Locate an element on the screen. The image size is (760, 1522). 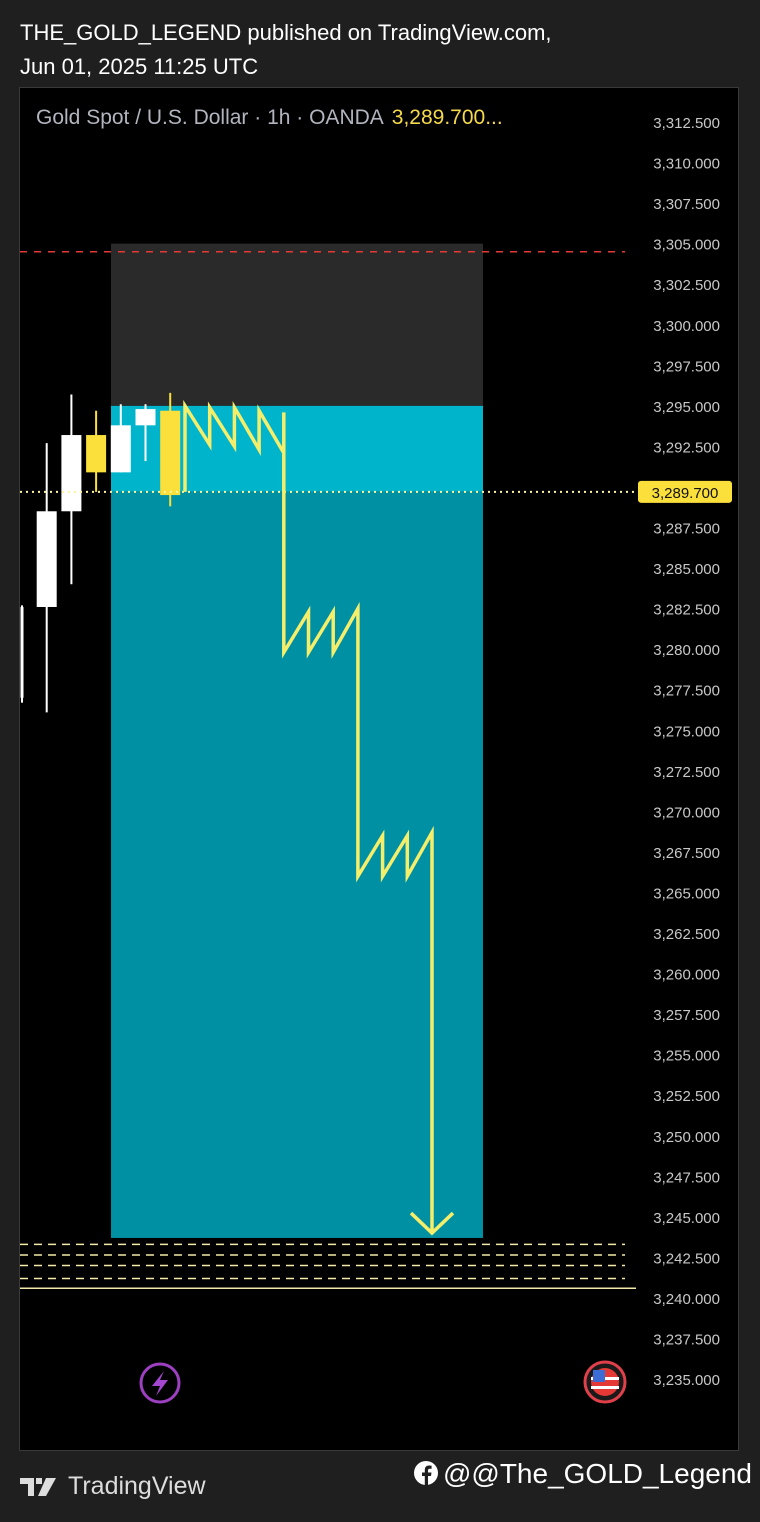
y-tick-label: 3,312.500 is located at coordinates (686, 123).